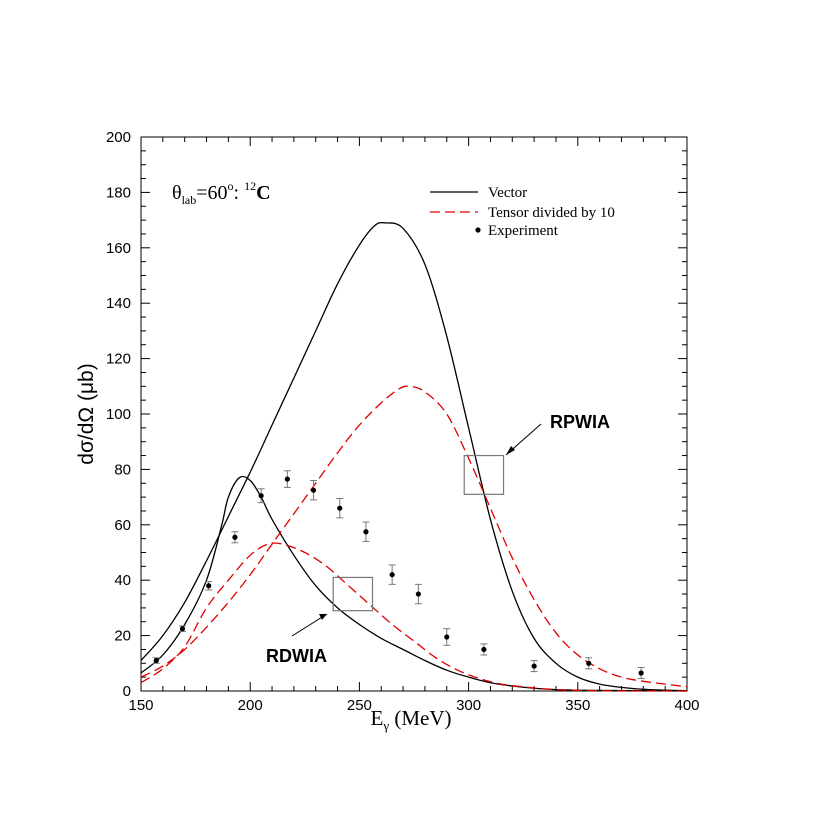 The image size is (830, 830). Describe the element at coordinates (118, 359) in the screenshot. I see `y-tick-label: 120` at that location.